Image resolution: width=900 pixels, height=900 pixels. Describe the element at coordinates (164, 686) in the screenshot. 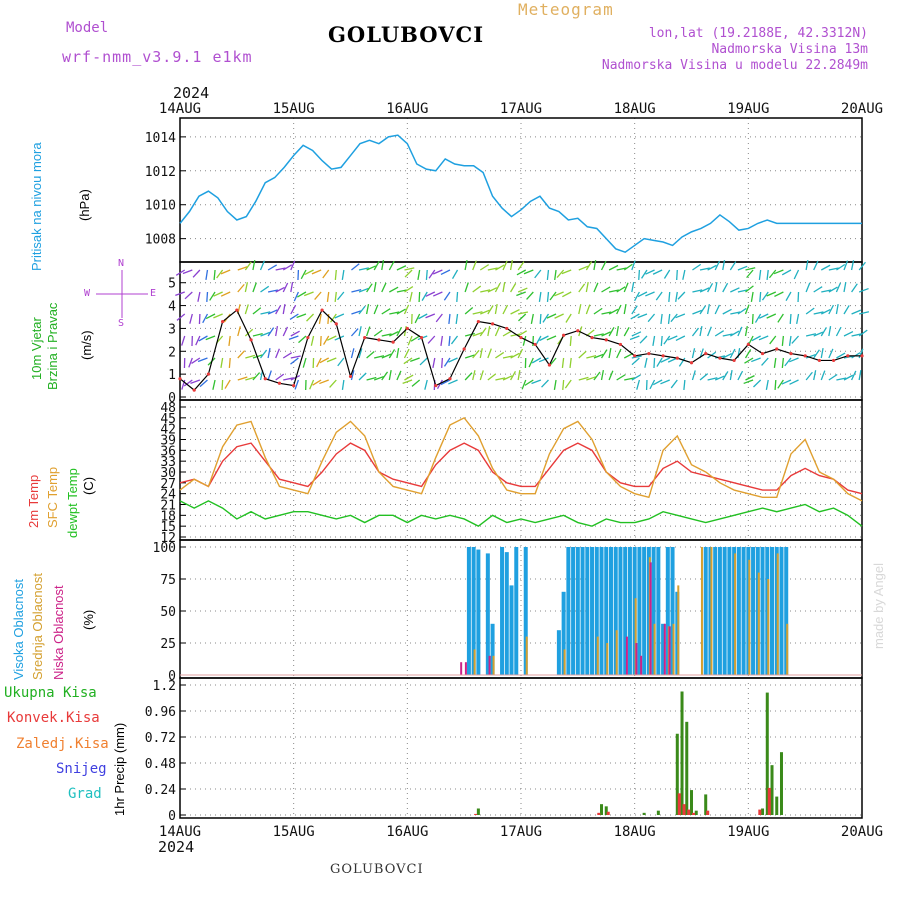

I see `y-tick-label: 1.2` at that location.